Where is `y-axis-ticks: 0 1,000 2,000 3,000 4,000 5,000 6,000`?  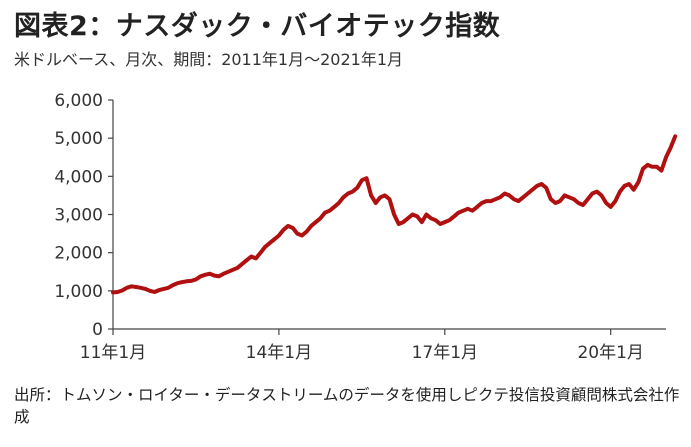 y-axis-ticks: 0 1,000 2,000 3,000 4,000 5,000 6,000 is located at coordinates (83, 215).